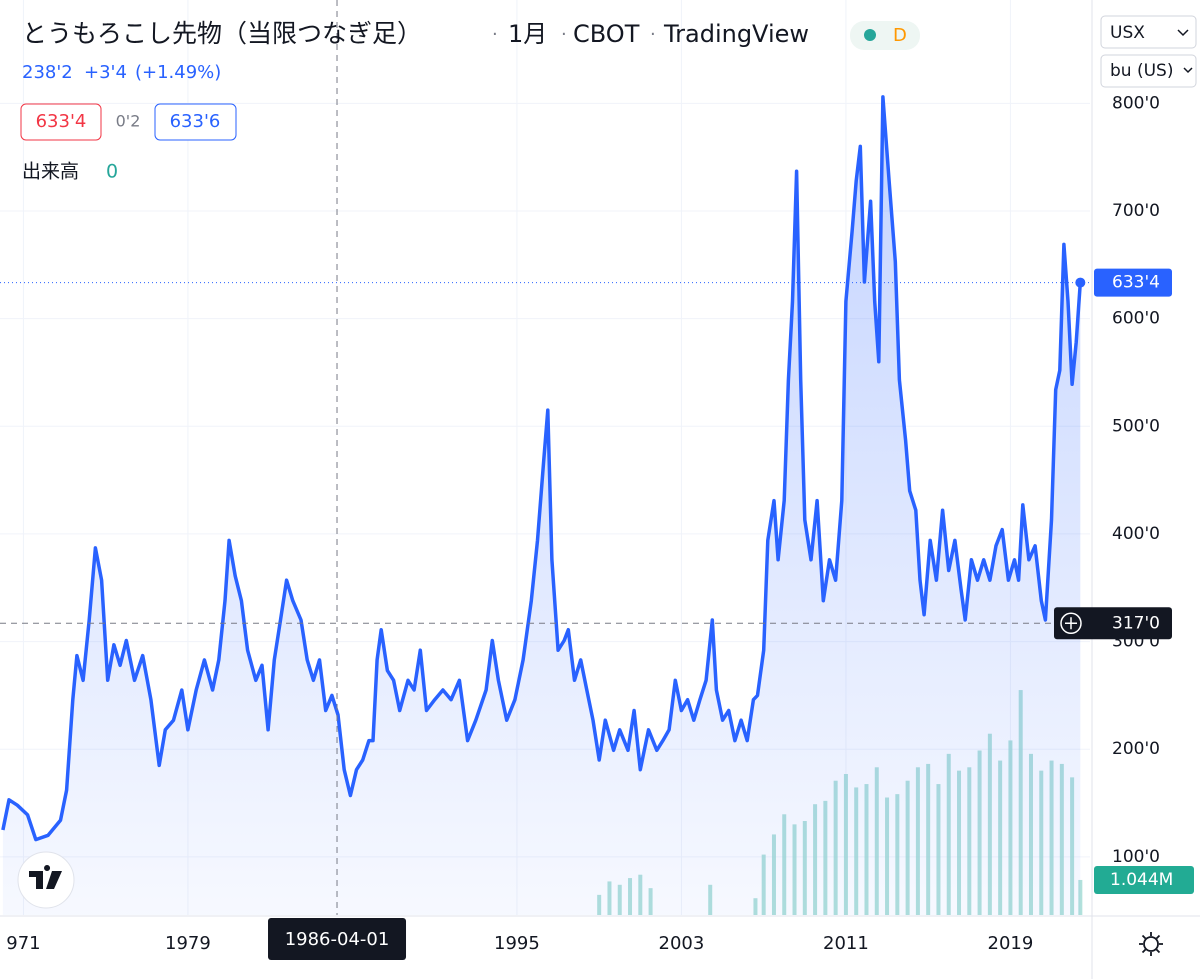 The height and width of the screenshot is (979, 1200). I want to click on status-badge, so click(885, 35).